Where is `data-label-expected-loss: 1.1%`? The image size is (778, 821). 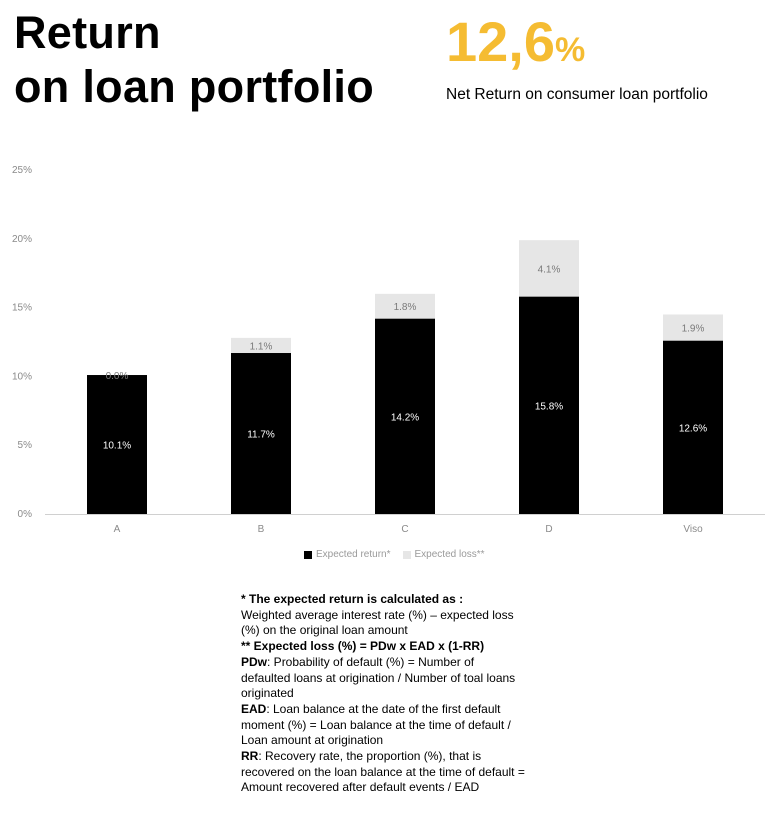 data-label-expected-loss: 1.1% is located at coordinates (261, 346).